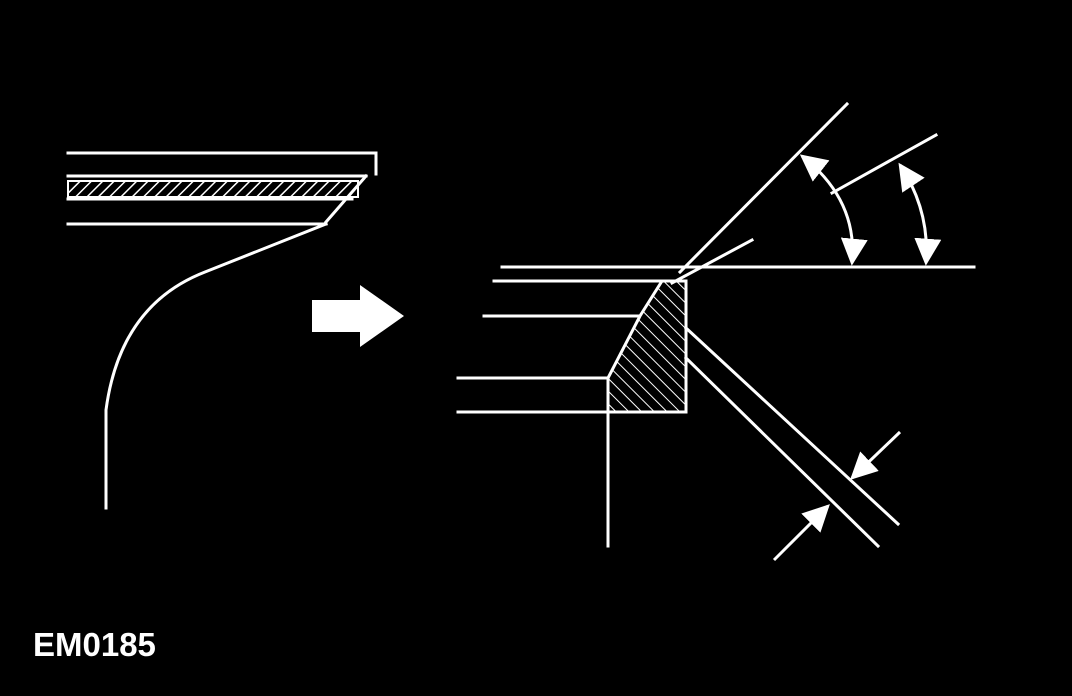 This screenshot has height=696, width=1072. Describe the element at coordinates (213, 189) in the screenshot. I see `valve-face-hatched-band` at that location.